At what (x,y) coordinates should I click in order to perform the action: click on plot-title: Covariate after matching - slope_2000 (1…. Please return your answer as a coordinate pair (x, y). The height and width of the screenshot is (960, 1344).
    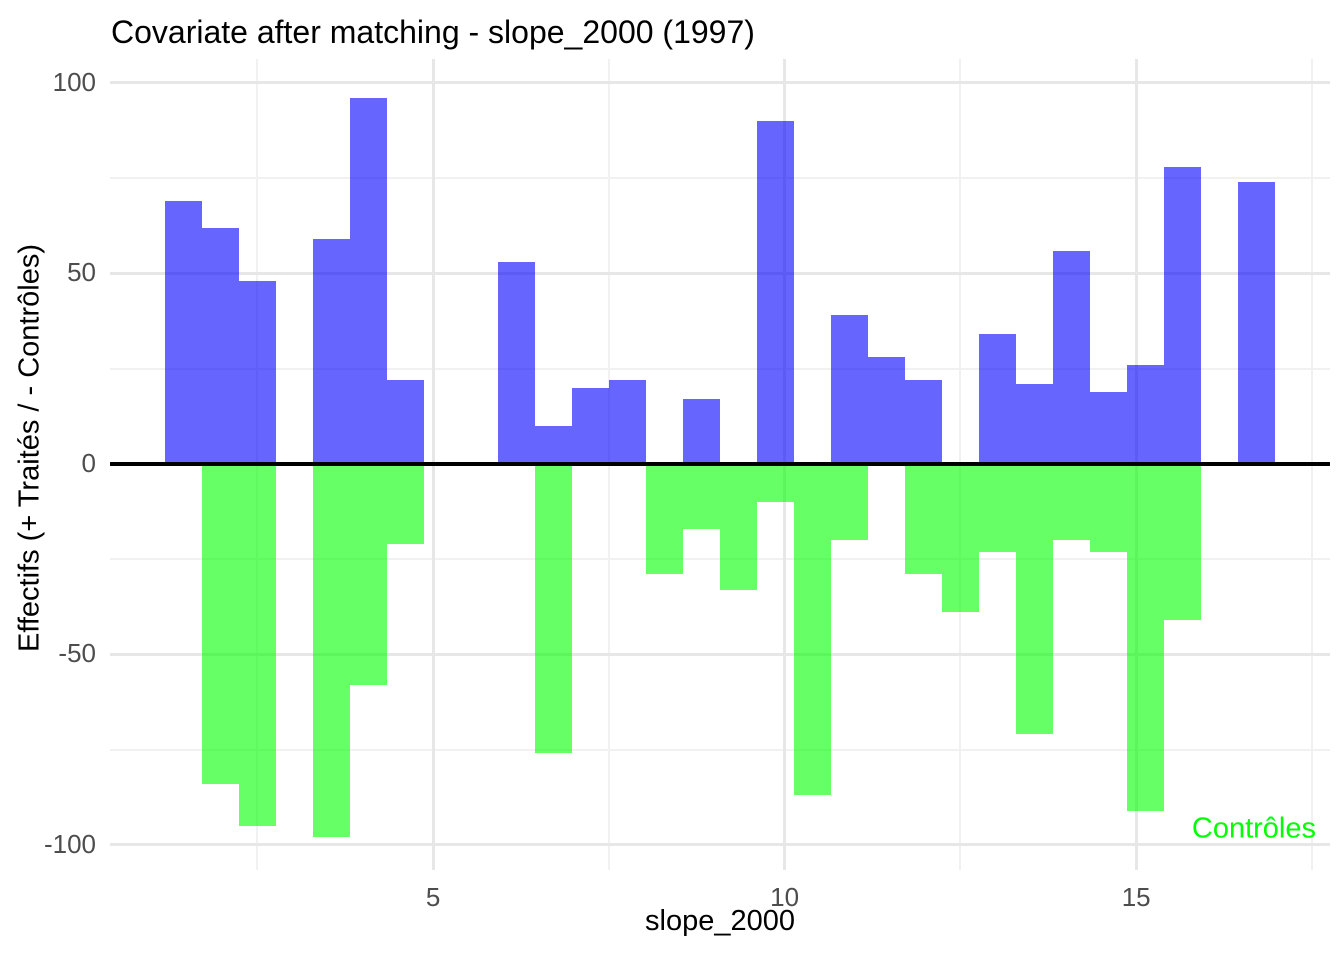
    Looking at the image, I should click on (433, 32).